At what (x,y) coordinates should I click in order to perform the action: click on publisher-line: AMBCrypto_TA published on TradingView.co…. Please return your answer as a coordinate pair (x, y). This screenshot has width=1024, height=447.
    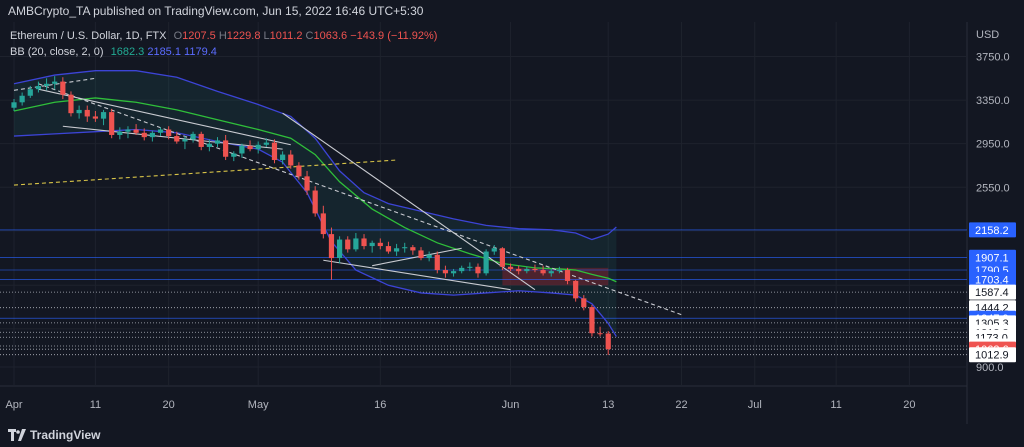
    Looking at the image, I should click on (216, 11).